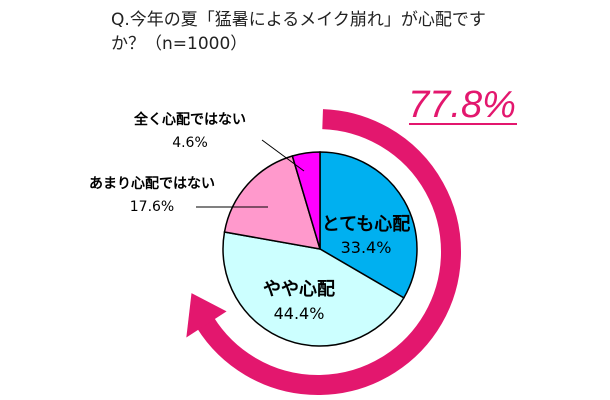 This screenshot has width=610, height=400. Describe the element at coordinates (298, 32) in the screenshot. I see `chart-title: Q.今年の夏「猛暑によるメイク崩れ」が心配ですか？（n=1000）` at that location.